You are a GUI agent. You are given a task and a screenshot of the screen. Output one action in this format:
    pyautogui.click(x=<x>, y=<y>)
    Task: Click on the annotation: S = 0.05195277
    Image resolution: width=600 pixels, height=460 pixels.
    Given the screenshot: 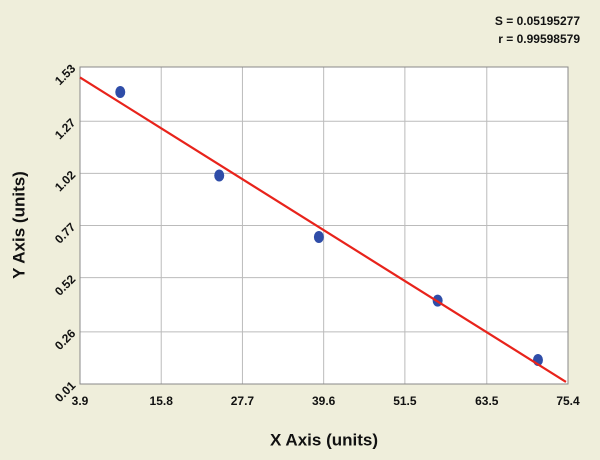 What is the action you would take?
    pyautogui.click(x=537, y=21)
    